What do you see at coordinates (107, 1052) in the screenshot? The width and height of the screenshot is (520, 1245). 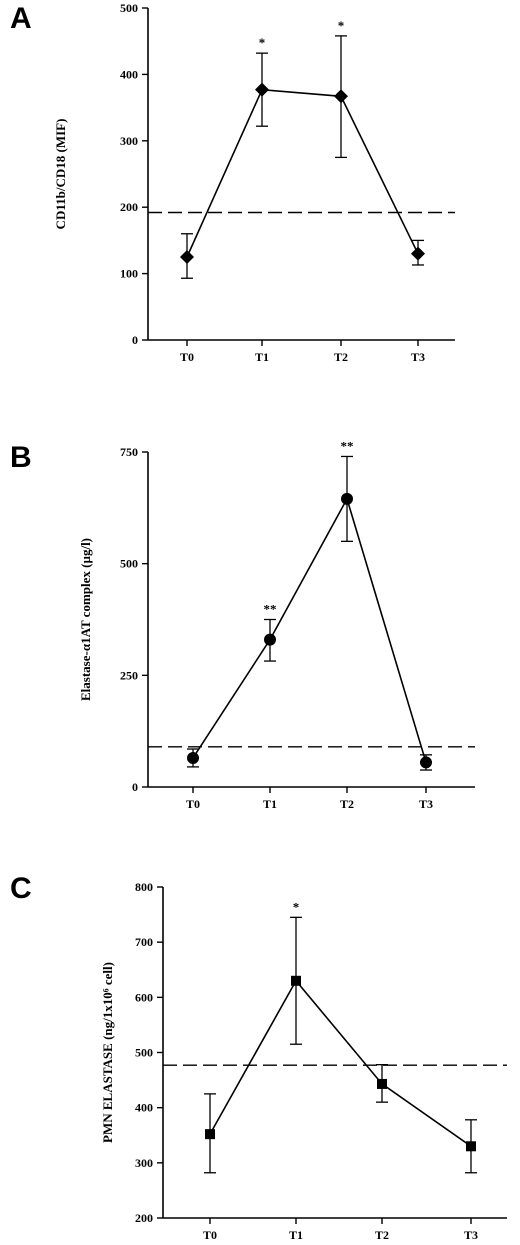 I see `y-axis-label: PMN ELASTASE (ng/1x10⁶ cell)` at bounding box center [107, 1052].